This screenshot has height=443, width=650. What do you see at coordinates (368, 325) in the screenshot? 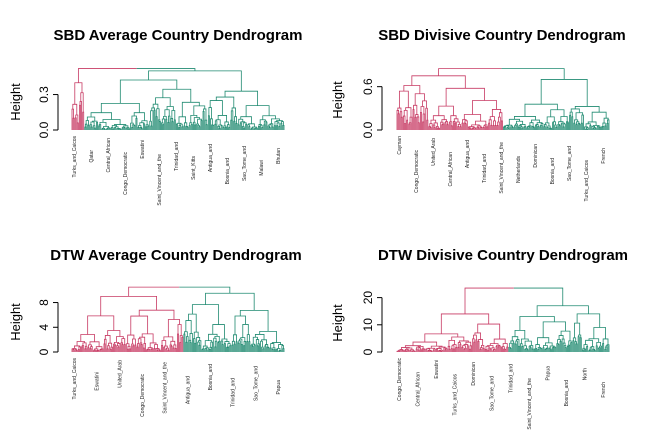
I see `y-tick-label: 10` at bounding box center [368, 325].